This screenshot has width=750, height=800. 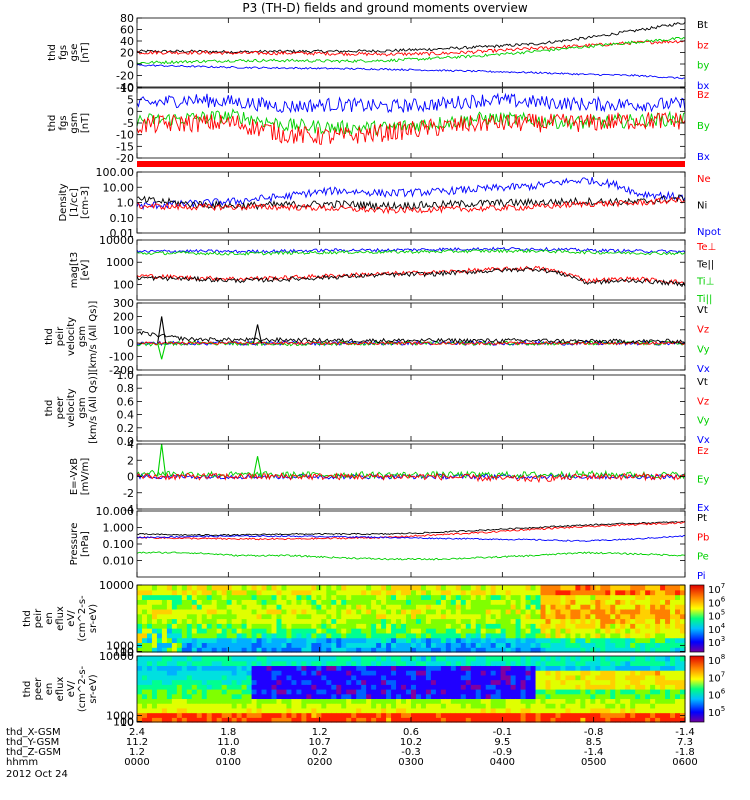 I want to click on y-tick-label: 10, so click(x=127, y=652).